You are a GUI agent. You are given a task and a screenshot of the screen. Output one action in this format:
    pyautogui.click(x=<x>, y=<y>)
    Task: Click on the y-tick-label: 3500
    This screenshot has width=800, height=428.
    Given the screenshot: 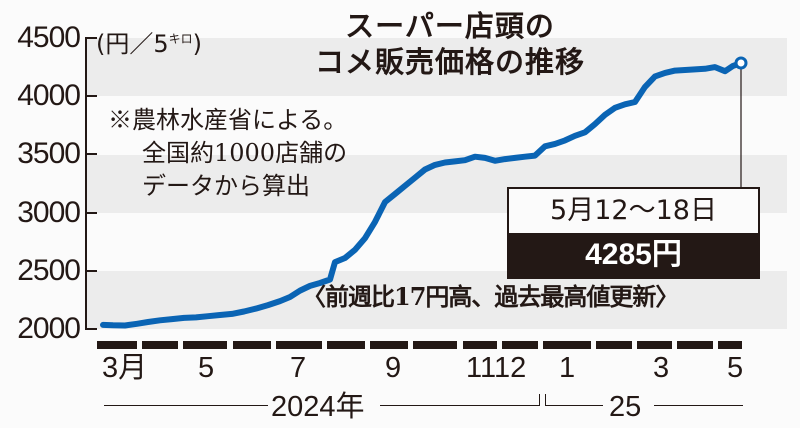 What is the action you would take?
    pyautogui.click(x=49, y=154)
    